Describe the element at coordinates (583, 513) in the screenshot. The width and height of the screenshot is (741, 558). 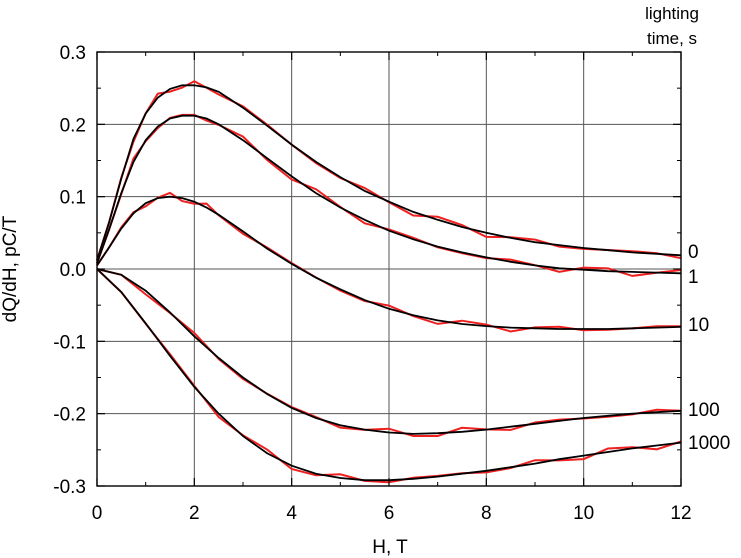
I see `x-tick-label: 10` at that location.